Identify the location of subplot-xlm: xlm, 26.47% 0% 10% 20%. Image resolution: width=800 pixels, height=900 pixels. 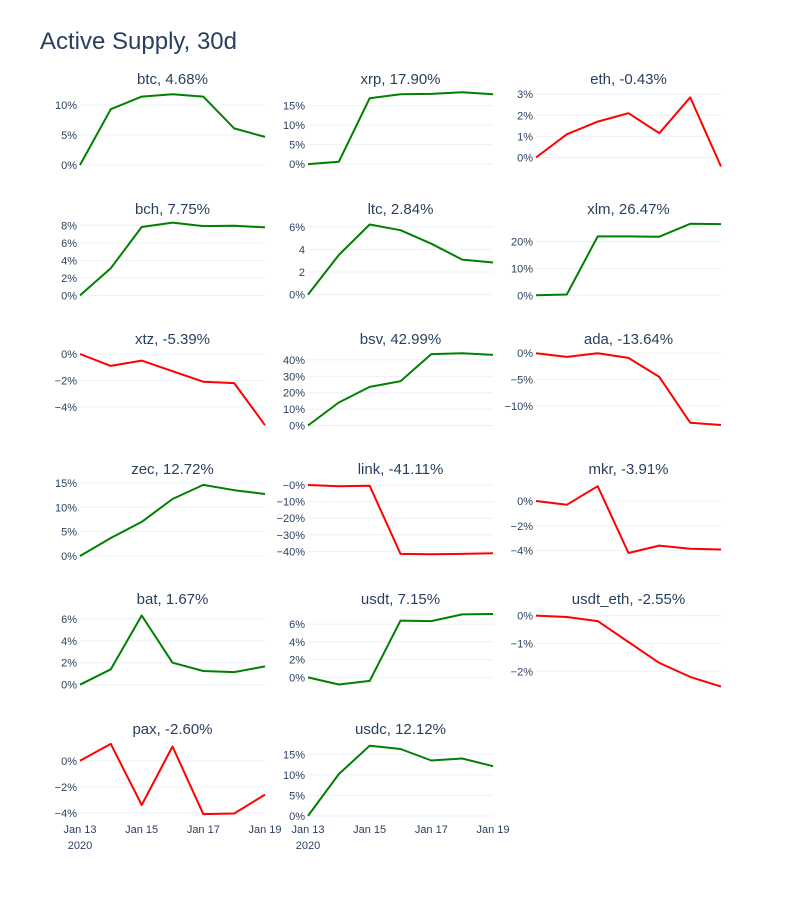
(616, 251).